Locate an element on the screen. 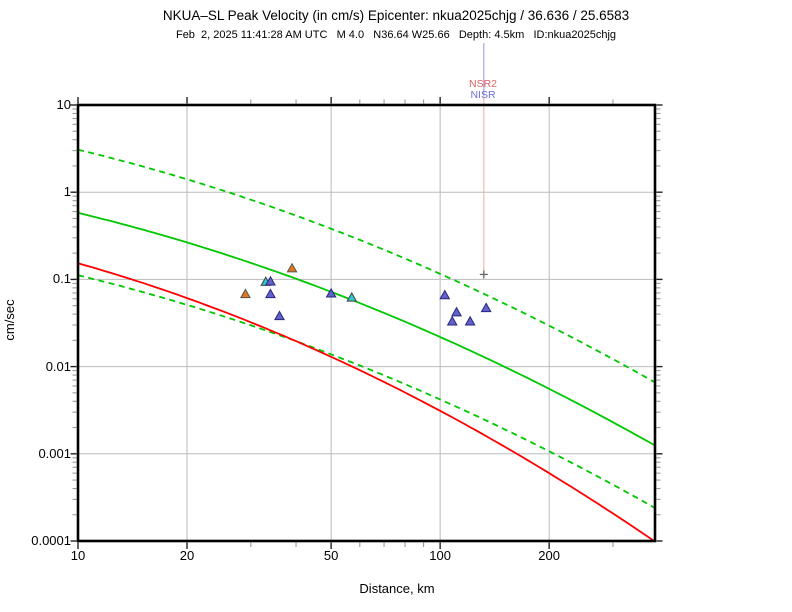  y-tick-label-0.1: 0.1 is located at coordinates (61, 279).